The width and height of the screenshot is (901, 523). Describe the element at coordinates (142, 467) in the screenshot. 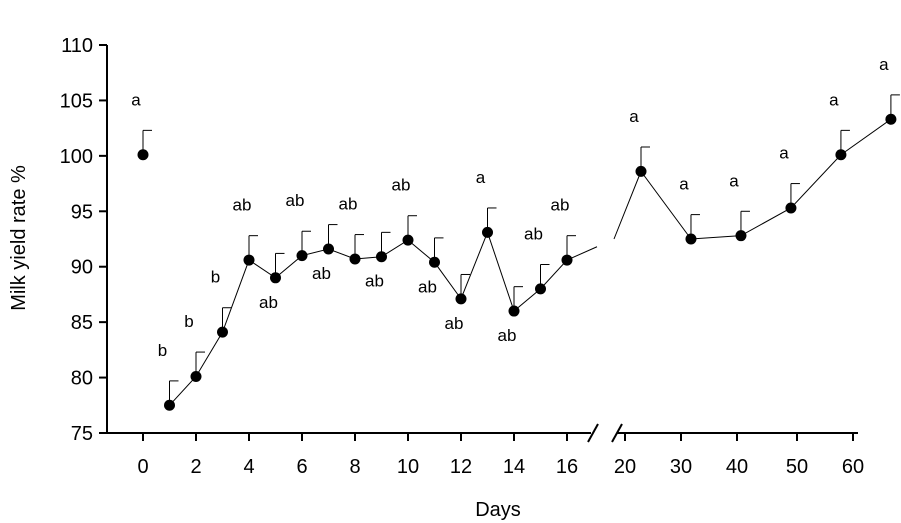

I see `x-tick-label: 0` at that location.